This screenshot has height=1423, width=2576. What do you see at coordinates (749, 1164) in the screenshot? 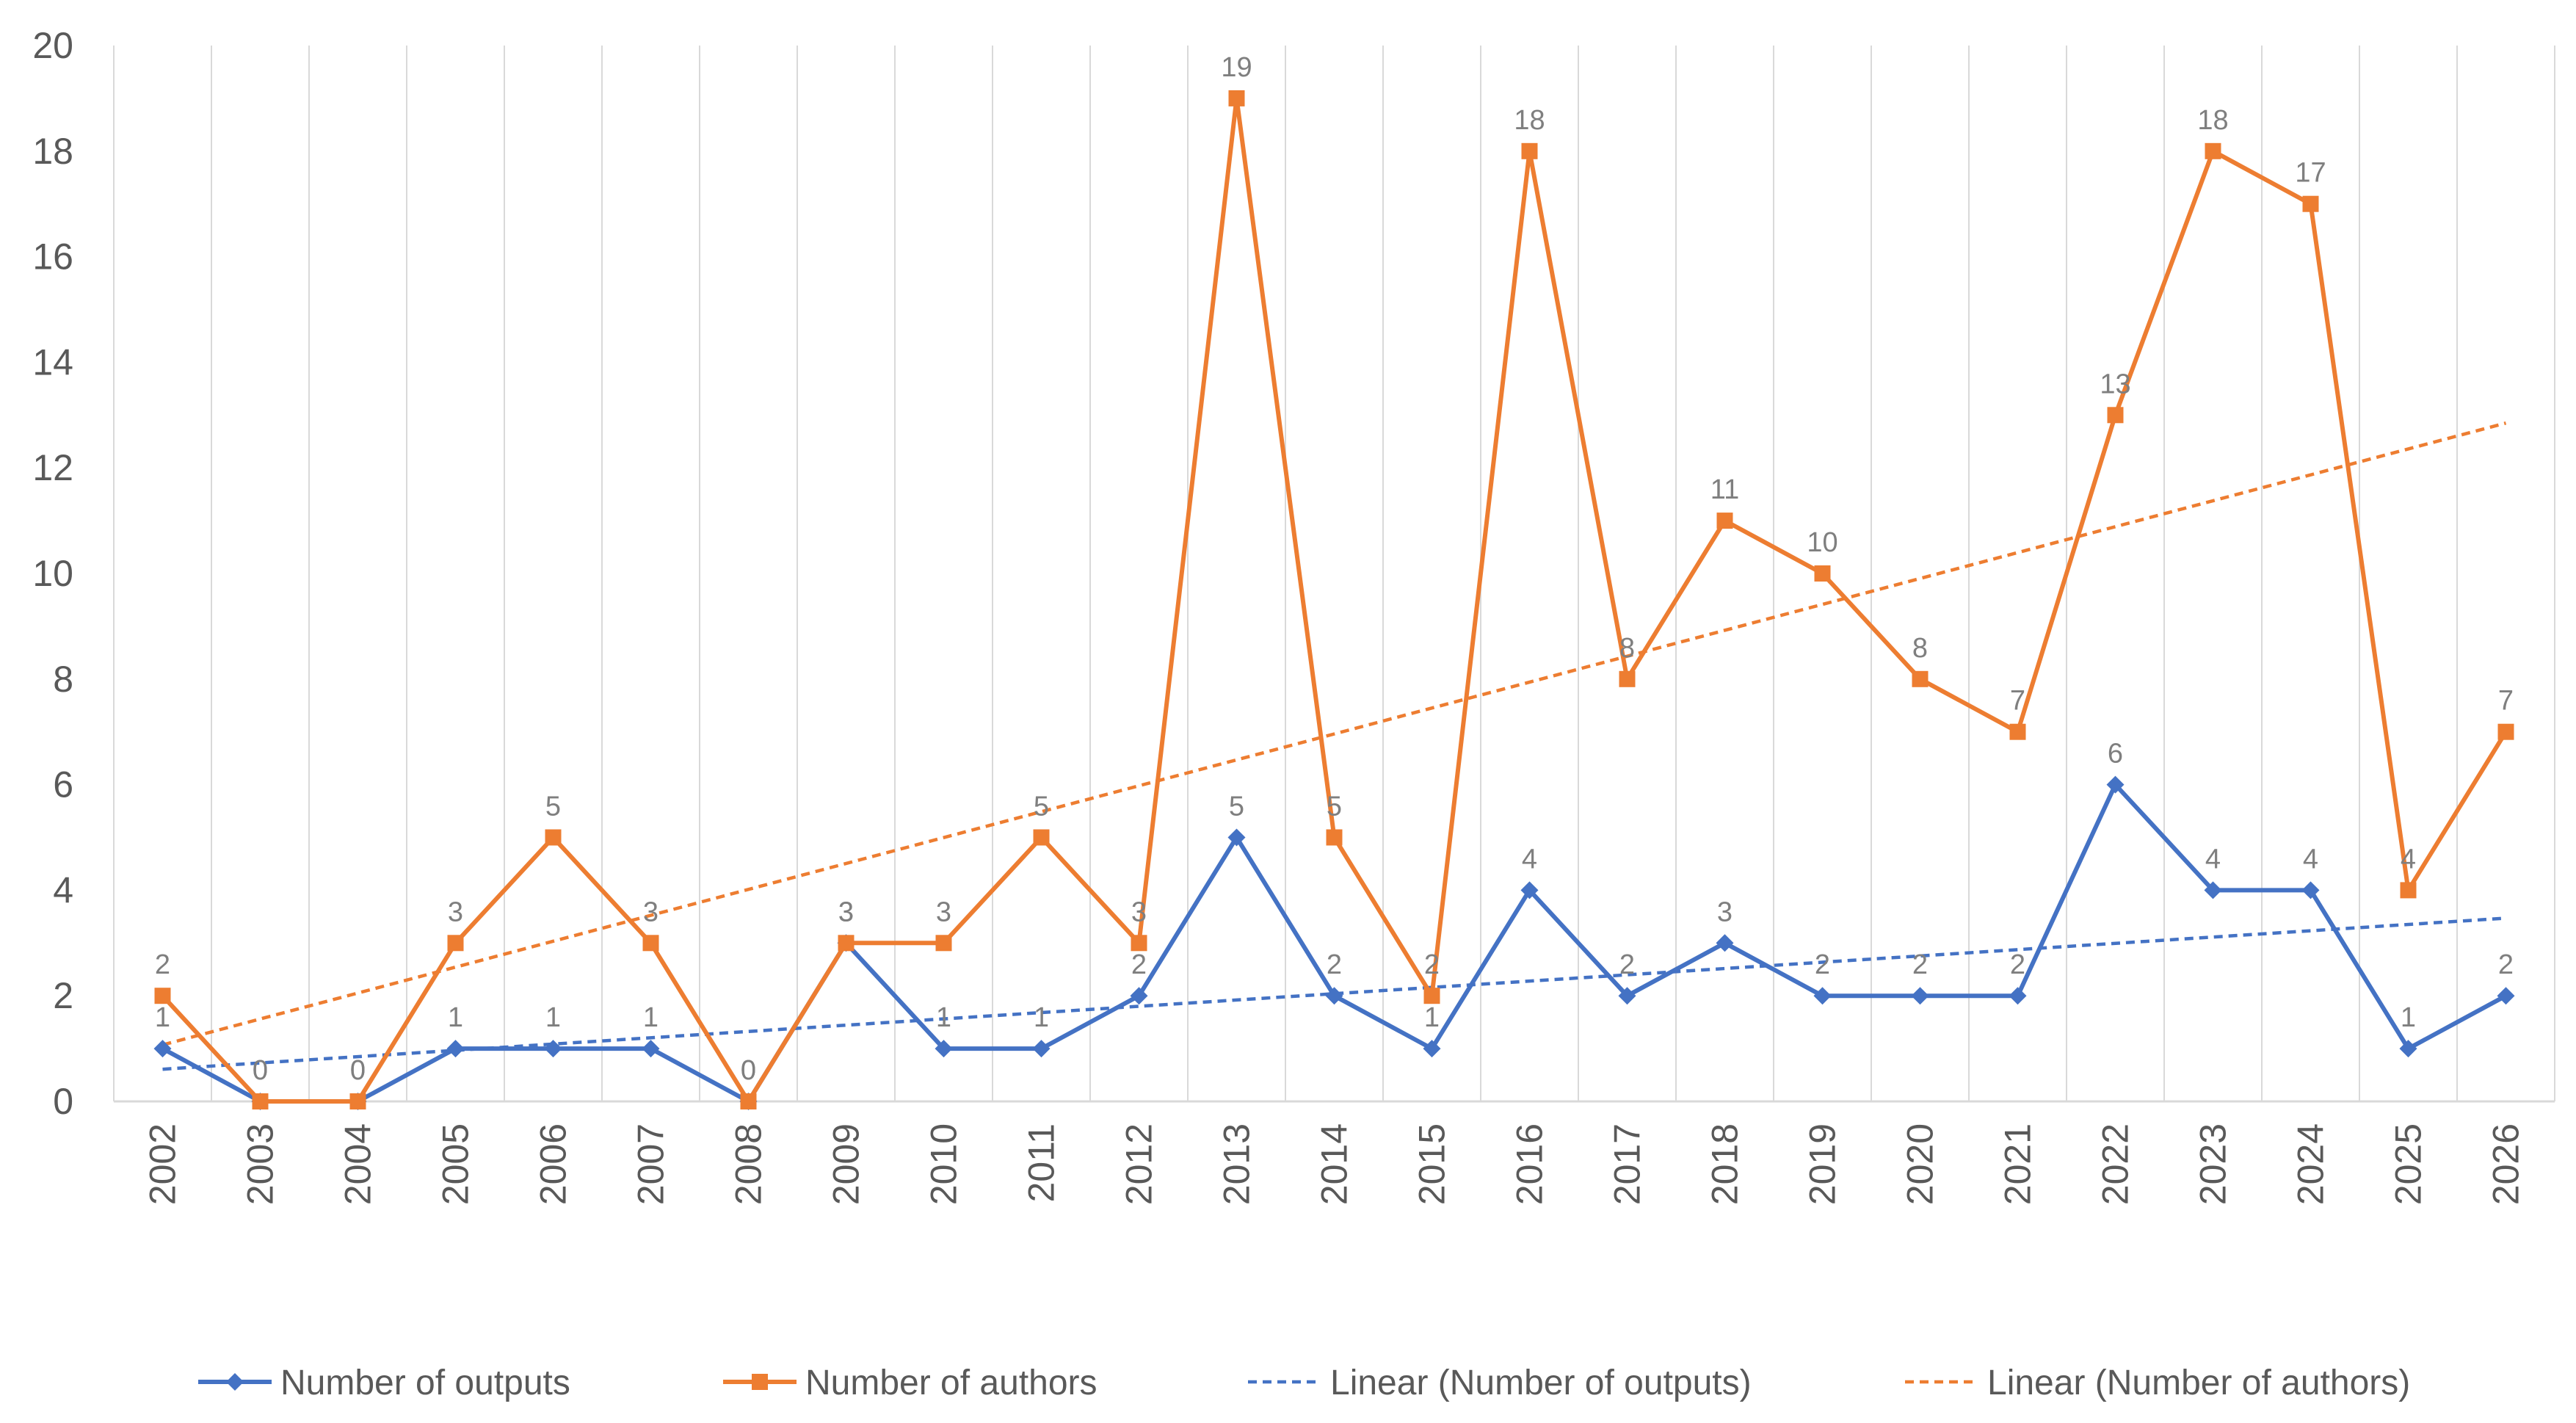
I see `x-tick-label: 2008` at bounding box center [749, 1164].